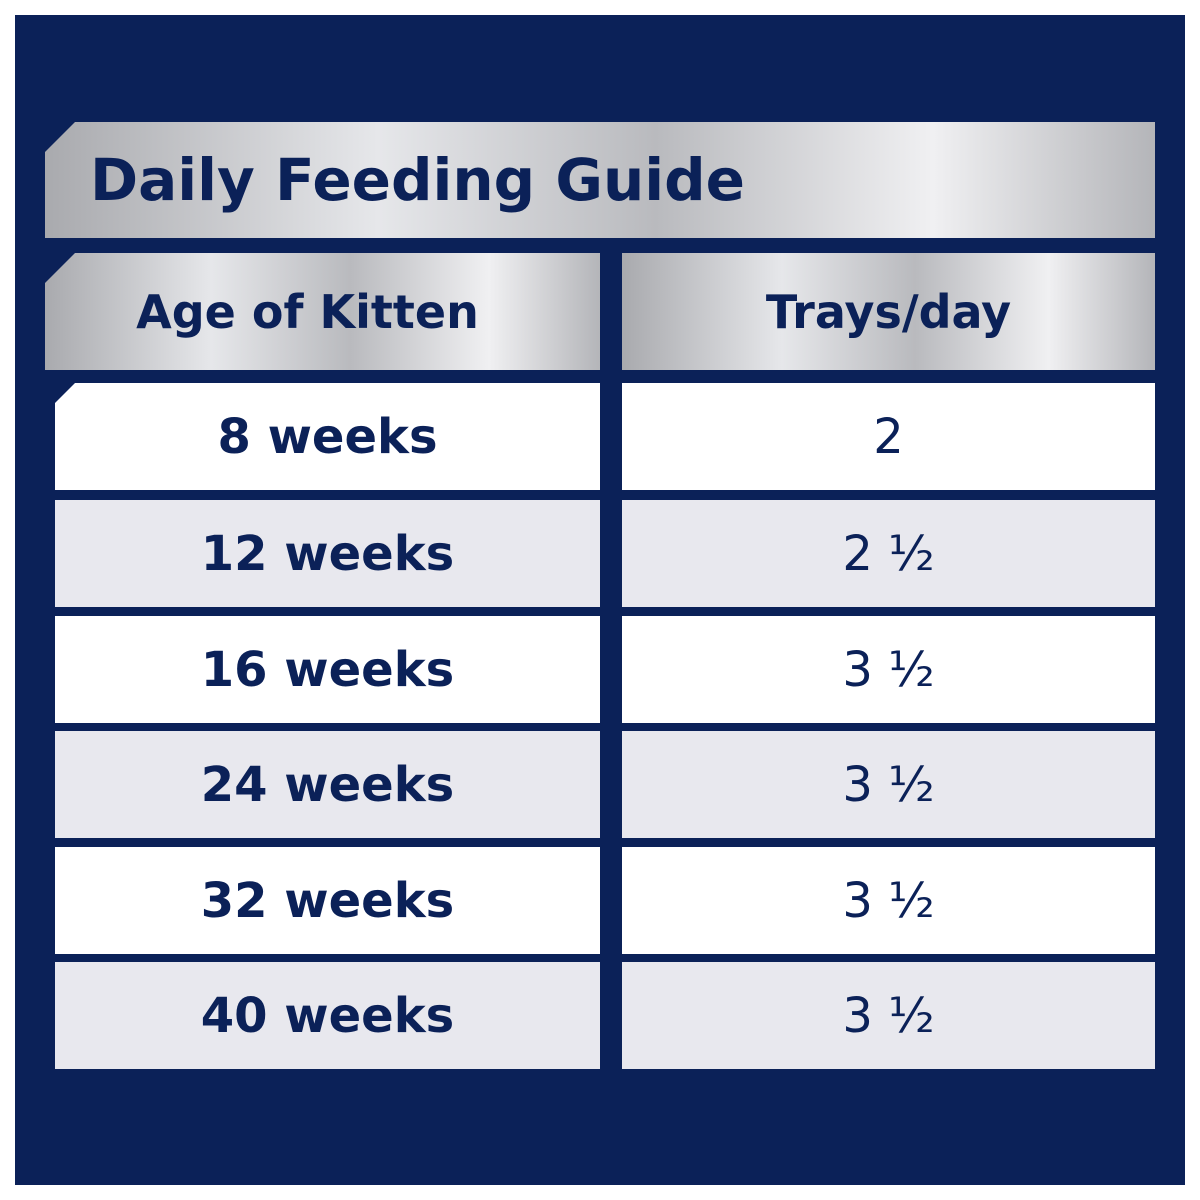 The height and width of the screenshot is (1200, 1200). I want to click on title: Daily Feeding Guide, so click(418, 180).